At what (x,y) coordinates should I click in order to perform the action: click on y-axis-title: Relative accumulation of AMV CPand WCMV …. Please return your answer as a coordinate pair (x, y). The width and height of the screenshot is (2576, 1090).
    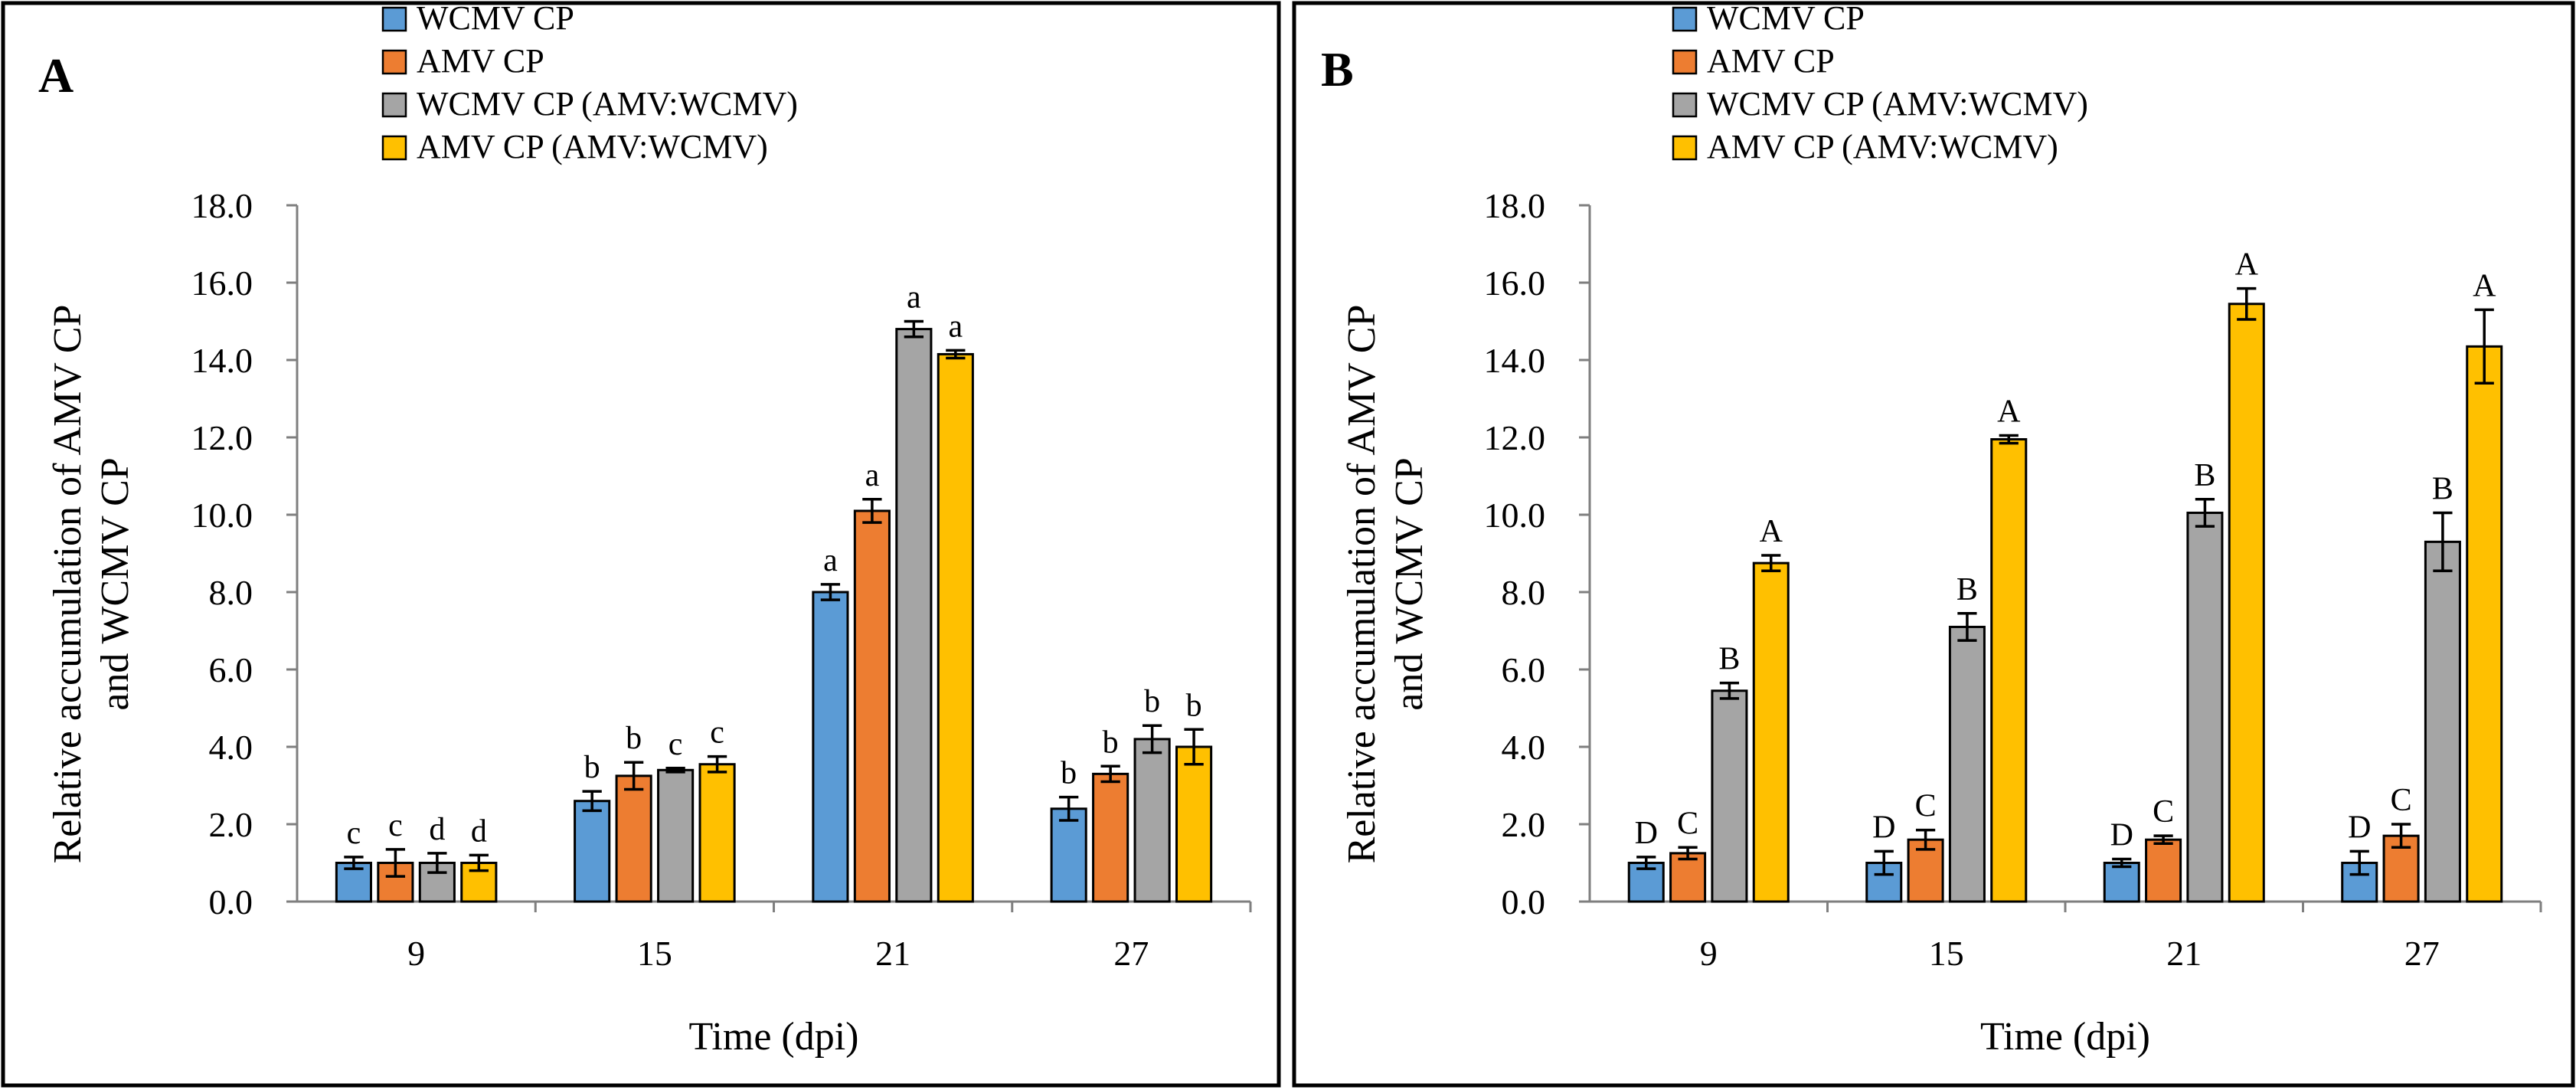
    Looking at the image, I should click on (91, 585).